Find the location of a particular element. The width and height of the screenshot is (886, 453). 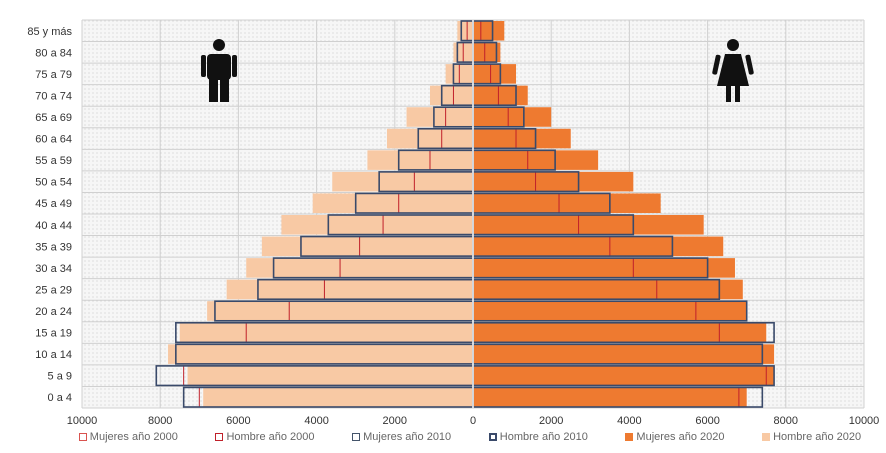

y-tick-label: 65 a 69 is located at coordinates (53, 118).